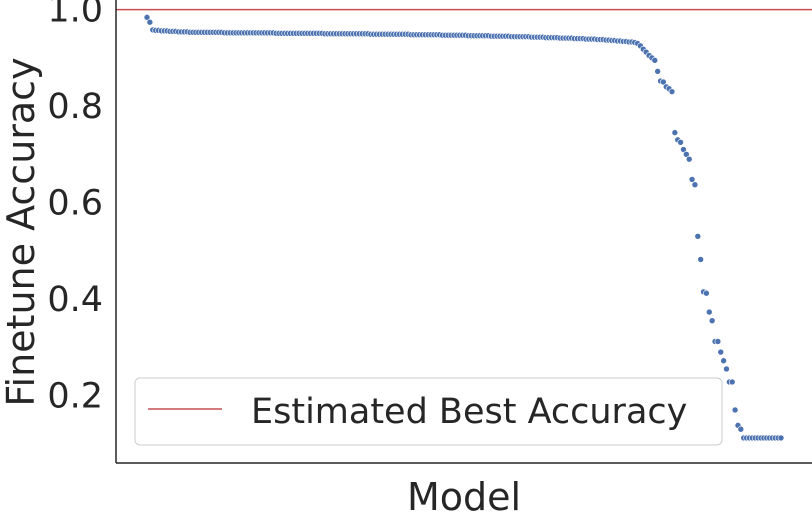 This screenshot has width=812, height=520. I want to click on y-tick-label: 0.6, so click(75, 204).